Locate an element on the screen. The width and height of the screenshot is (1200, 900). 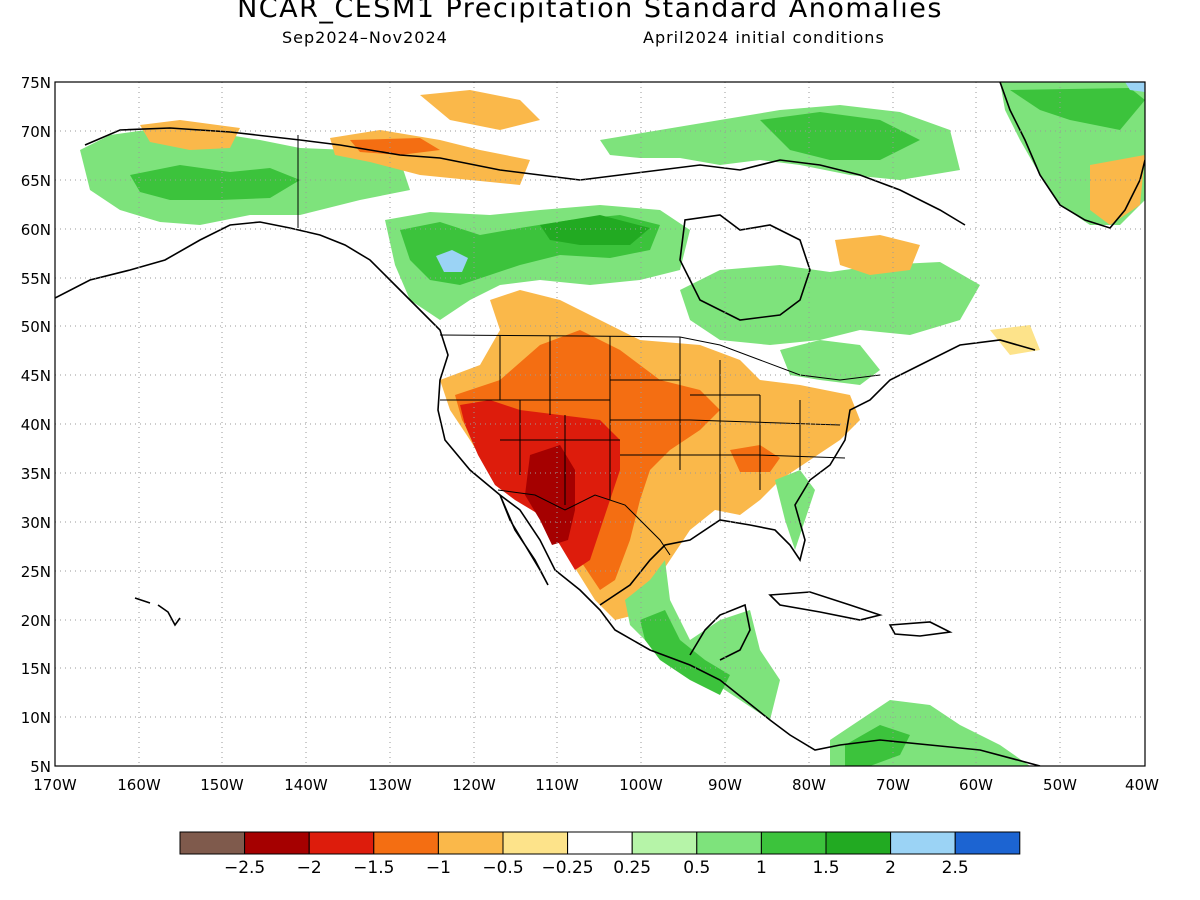
colorbar-label: −1.5 is located at coordinates (373, 868).